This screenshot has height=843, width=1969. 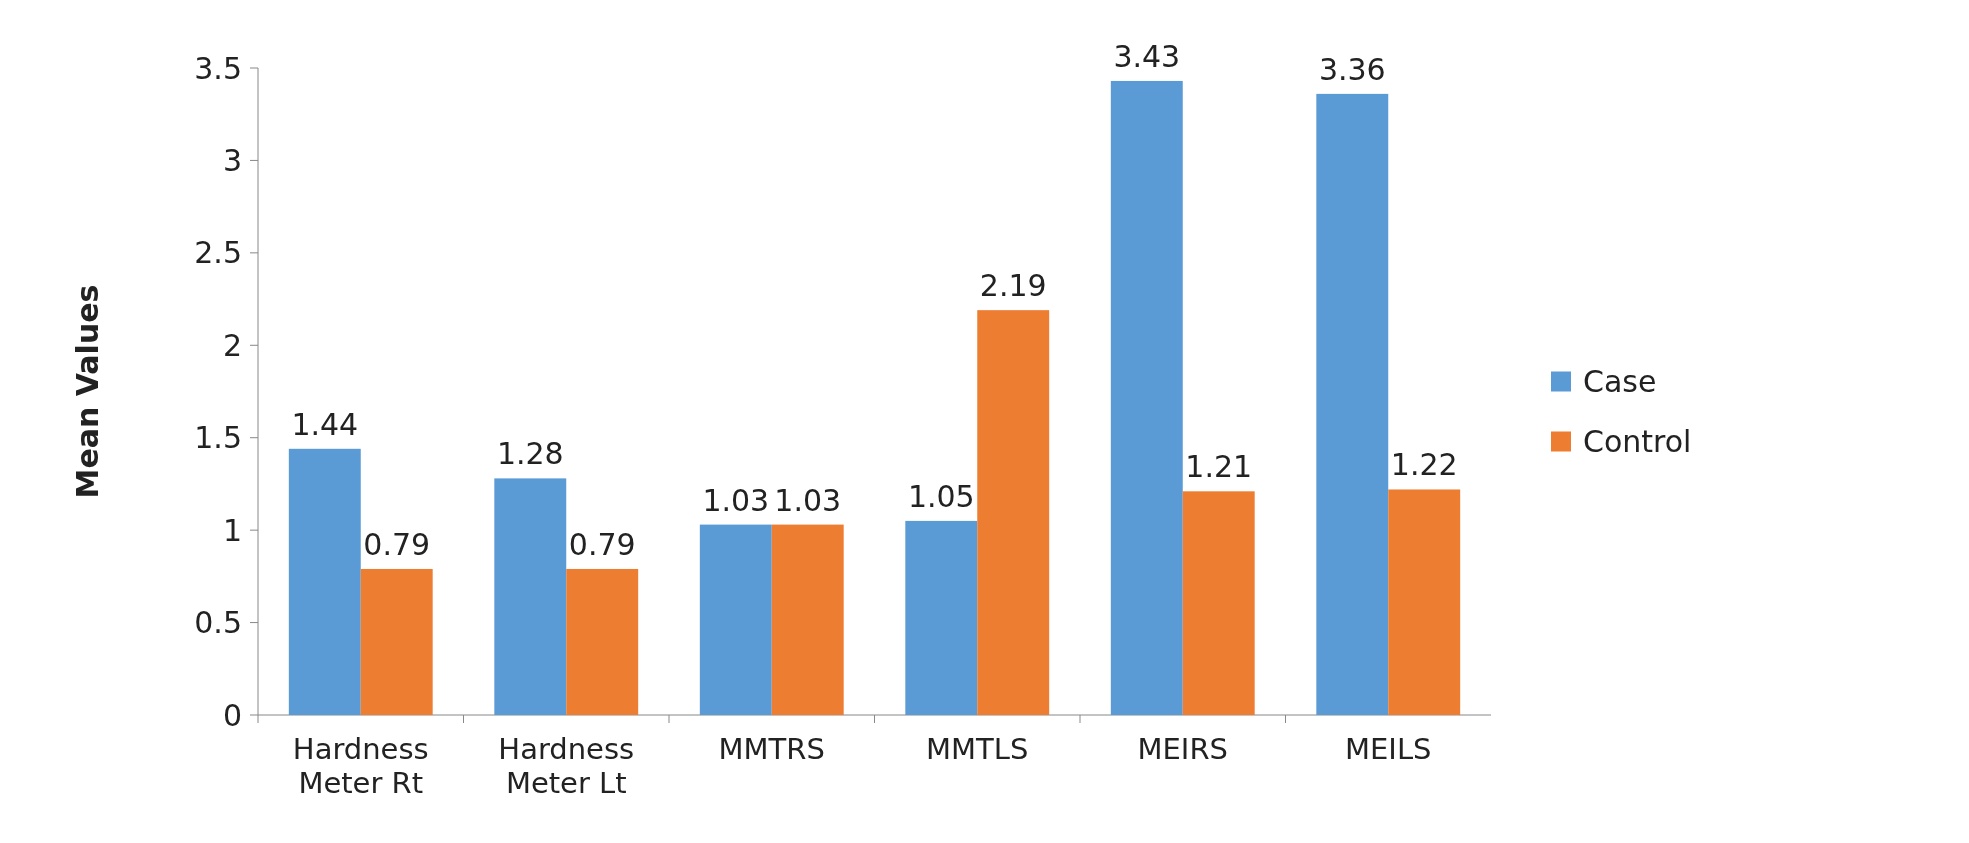 I want to click on y-tick-label: 0.5, so click(x=218, y=623).